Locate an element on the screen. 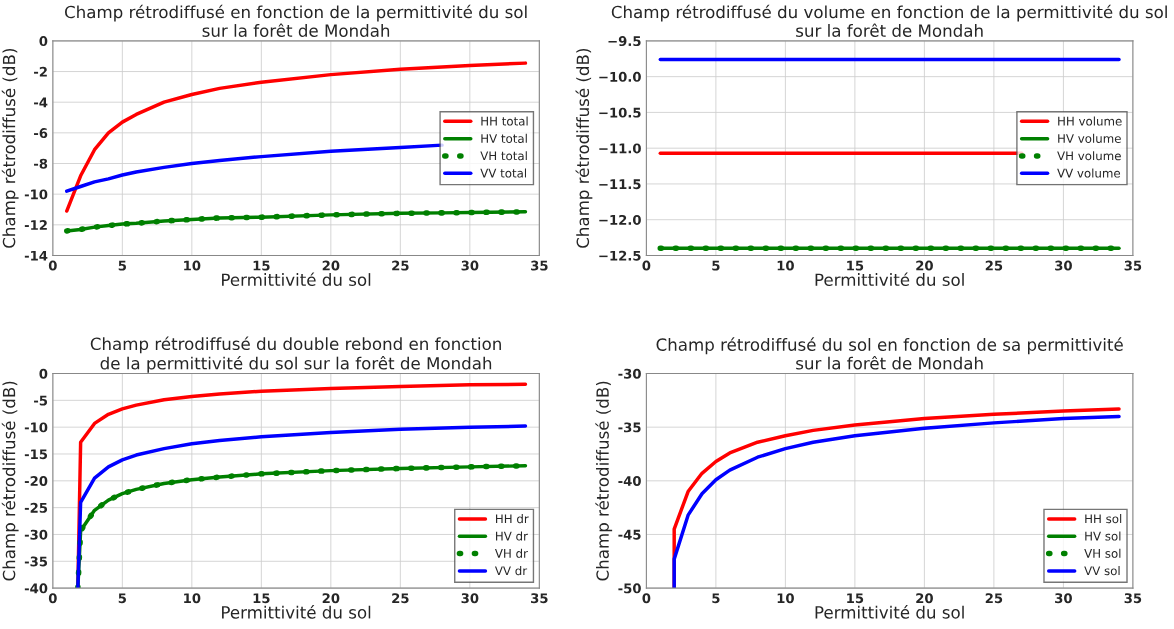 This screenshot has width=1174, height=629. legend-label: HH sol is located at coordinates (1103, 519).